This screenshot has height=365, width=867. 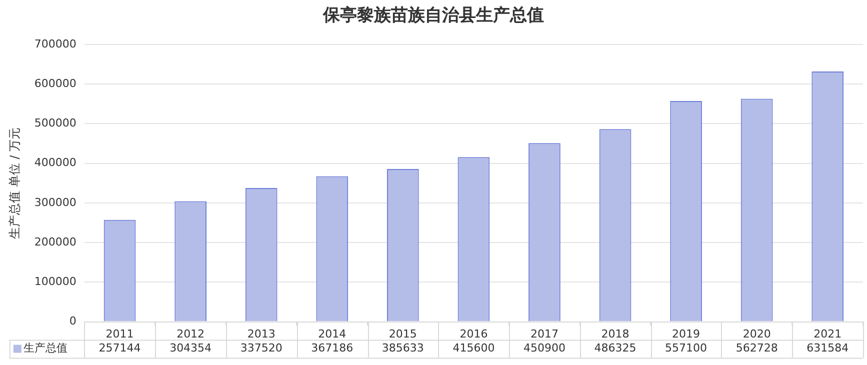 I want to click on x-tick-label: 2017, so click(x=544, y=333).